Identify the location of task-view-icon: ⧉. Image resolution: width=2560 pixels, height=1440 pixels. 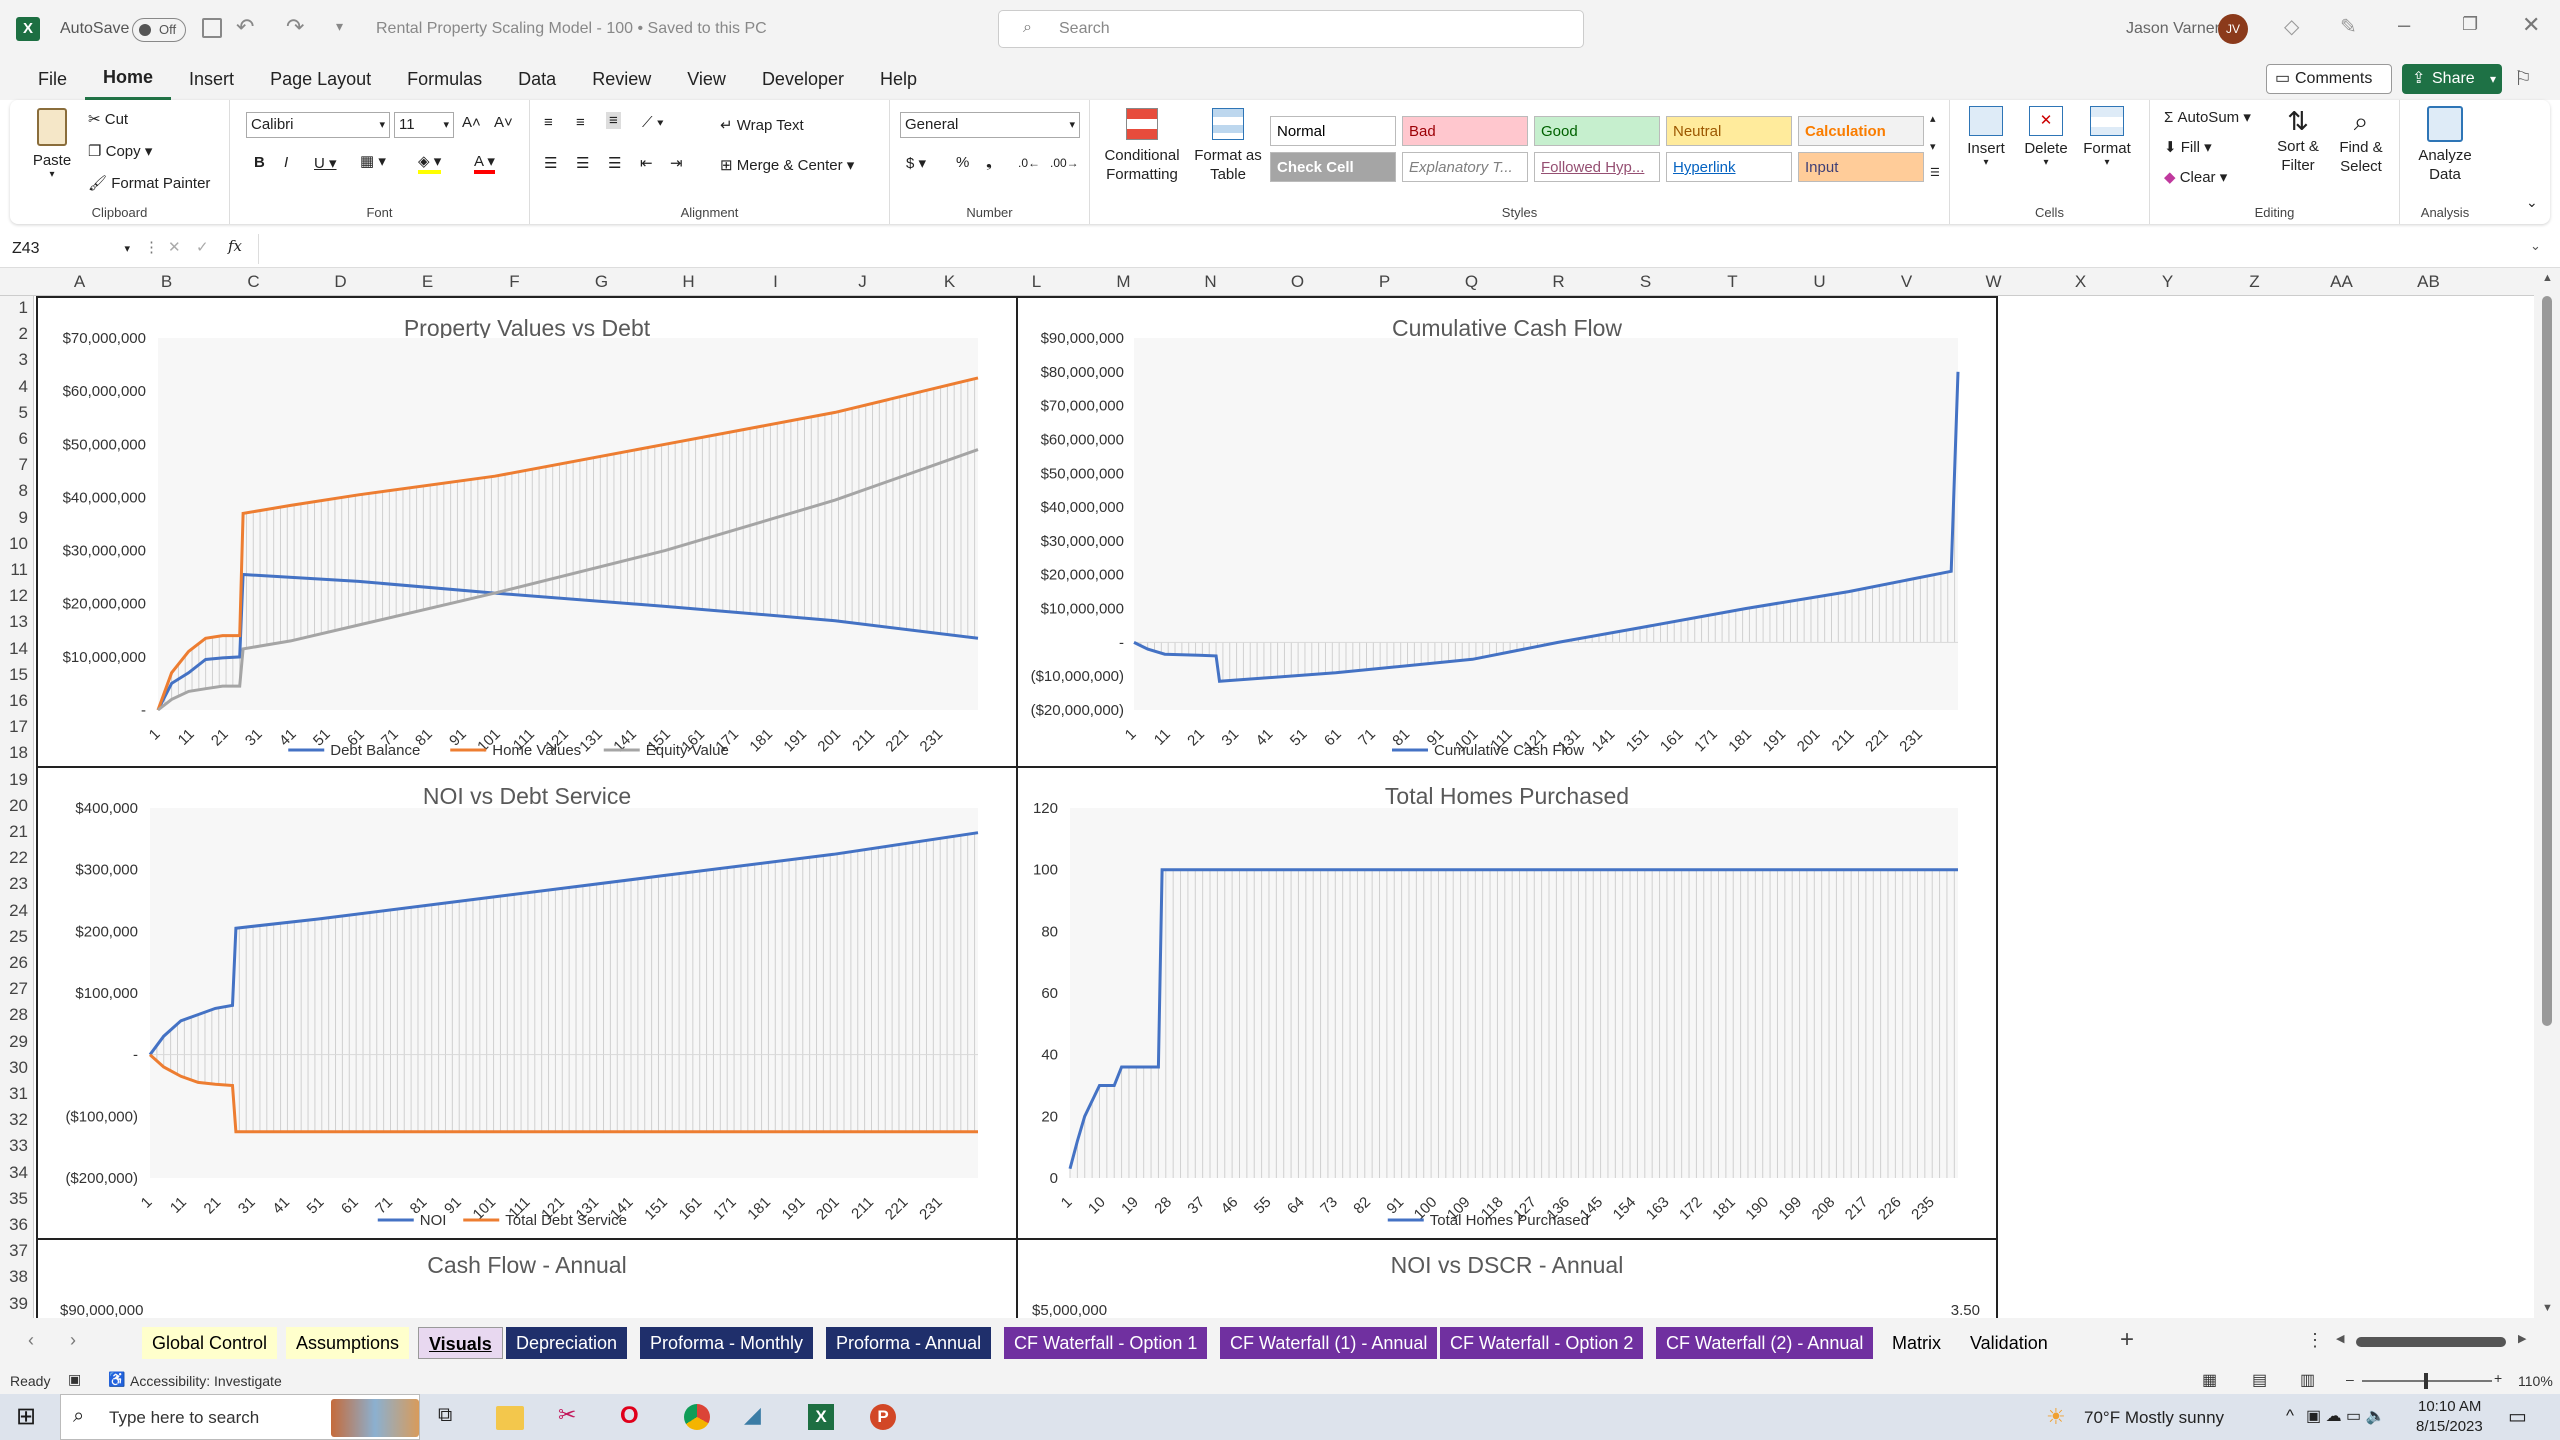
(445, 1415).